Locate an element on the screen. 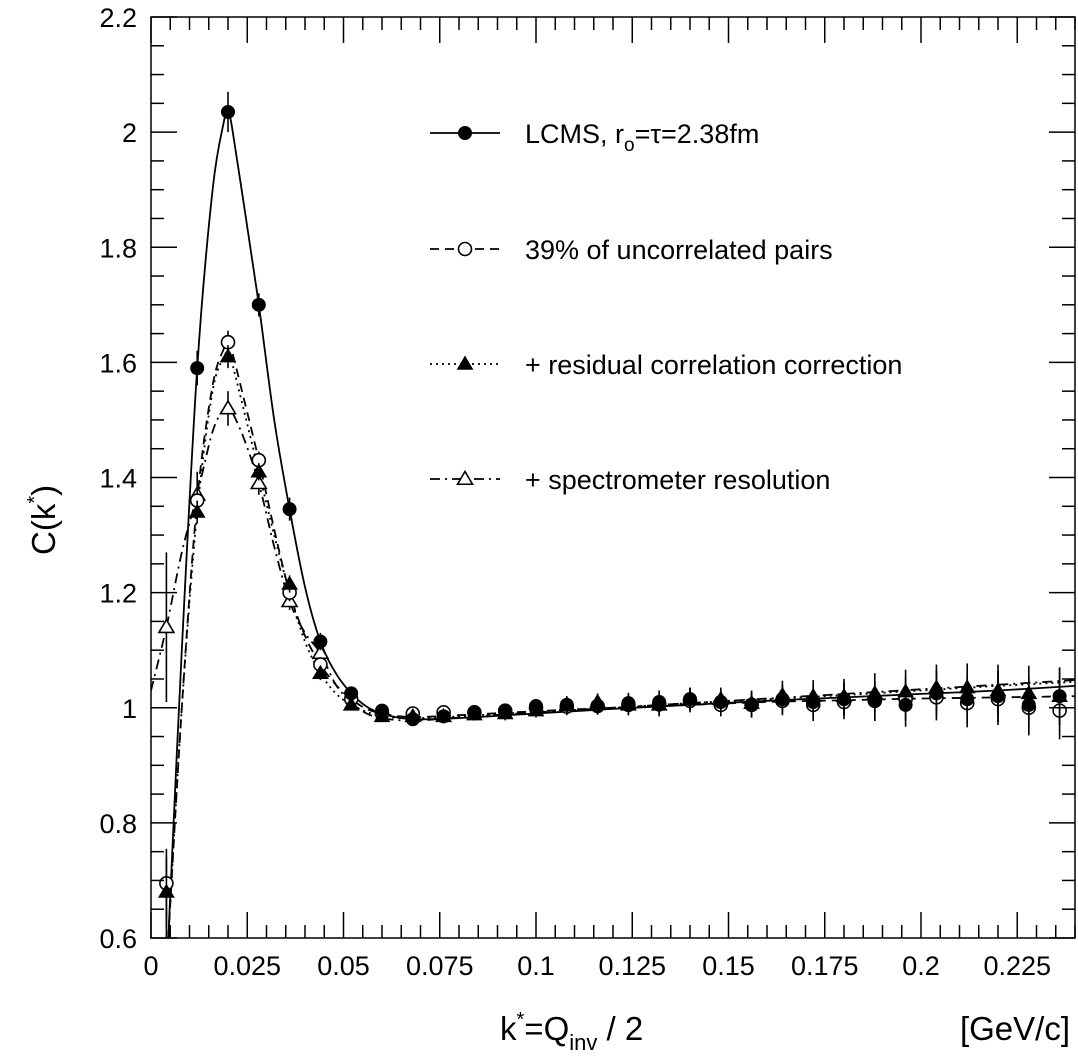 Image resolution: width=1078 pixels, height=1057 pixels. y-tick-label: 1.6 is located at coordinates (118, 363).